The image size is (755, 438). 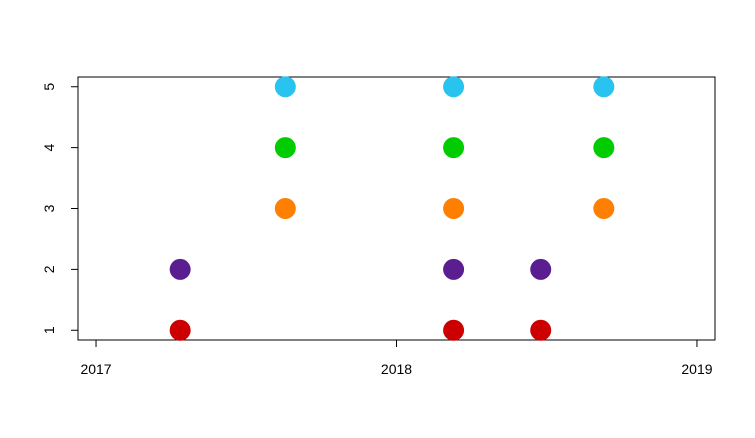 I want to click on x-tick-label: 2017, so click(x=95, y=369).